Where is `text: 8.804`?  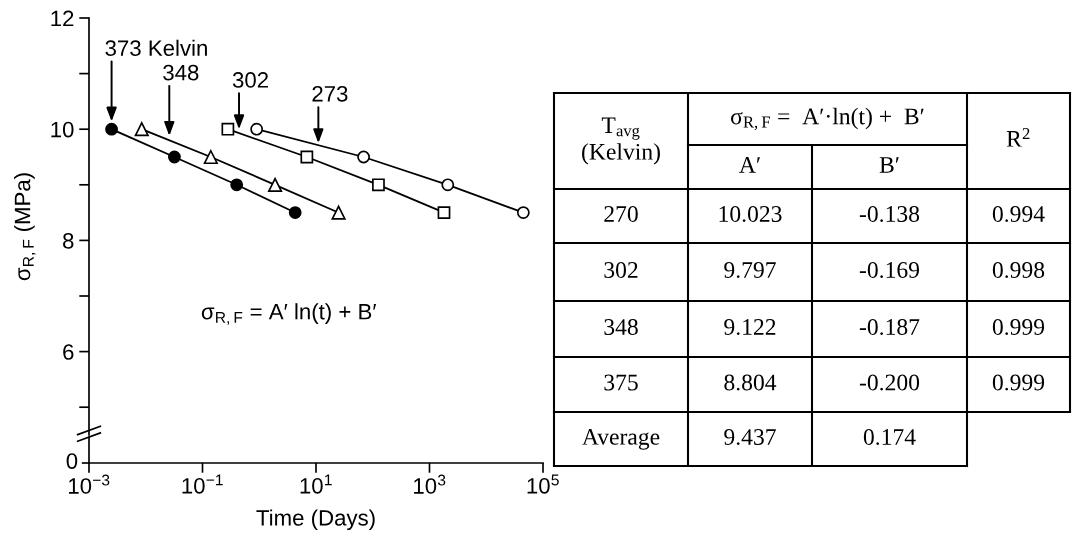
text: 8.804 is located at coordinates (750, 382).